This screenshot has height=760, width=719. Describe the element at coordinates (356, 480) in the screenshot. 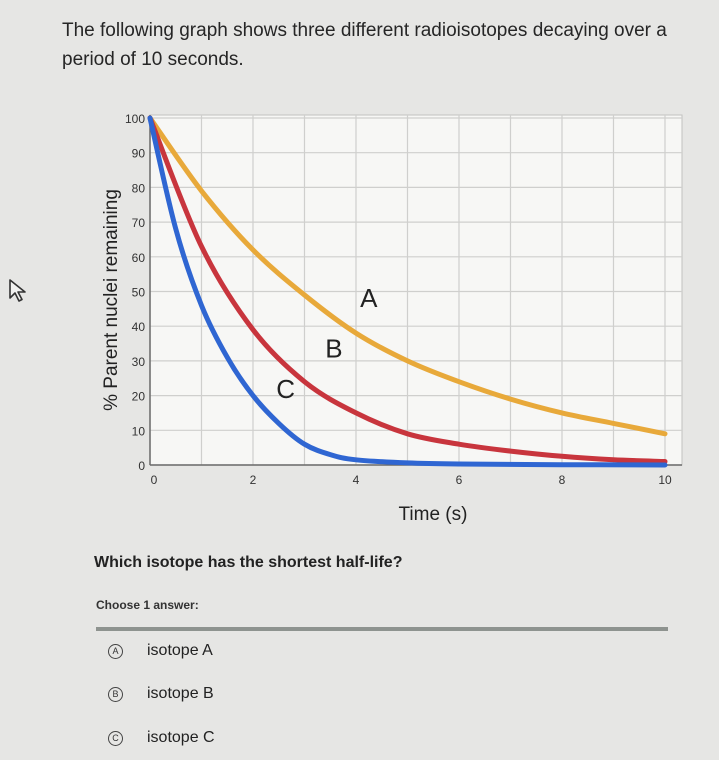

I see `x-tick-label: 4` at that location.